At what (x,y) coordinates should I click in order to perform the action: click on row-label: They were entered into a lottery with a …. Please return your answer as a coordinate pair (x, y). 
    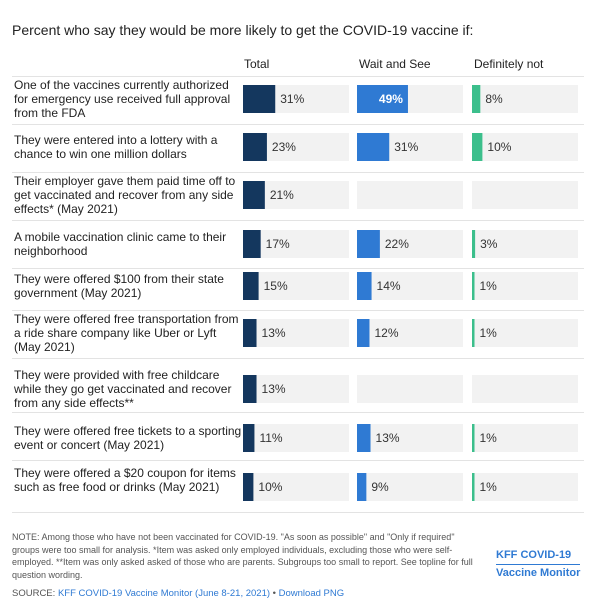
    Looking at the image, I should click on (116, 147).